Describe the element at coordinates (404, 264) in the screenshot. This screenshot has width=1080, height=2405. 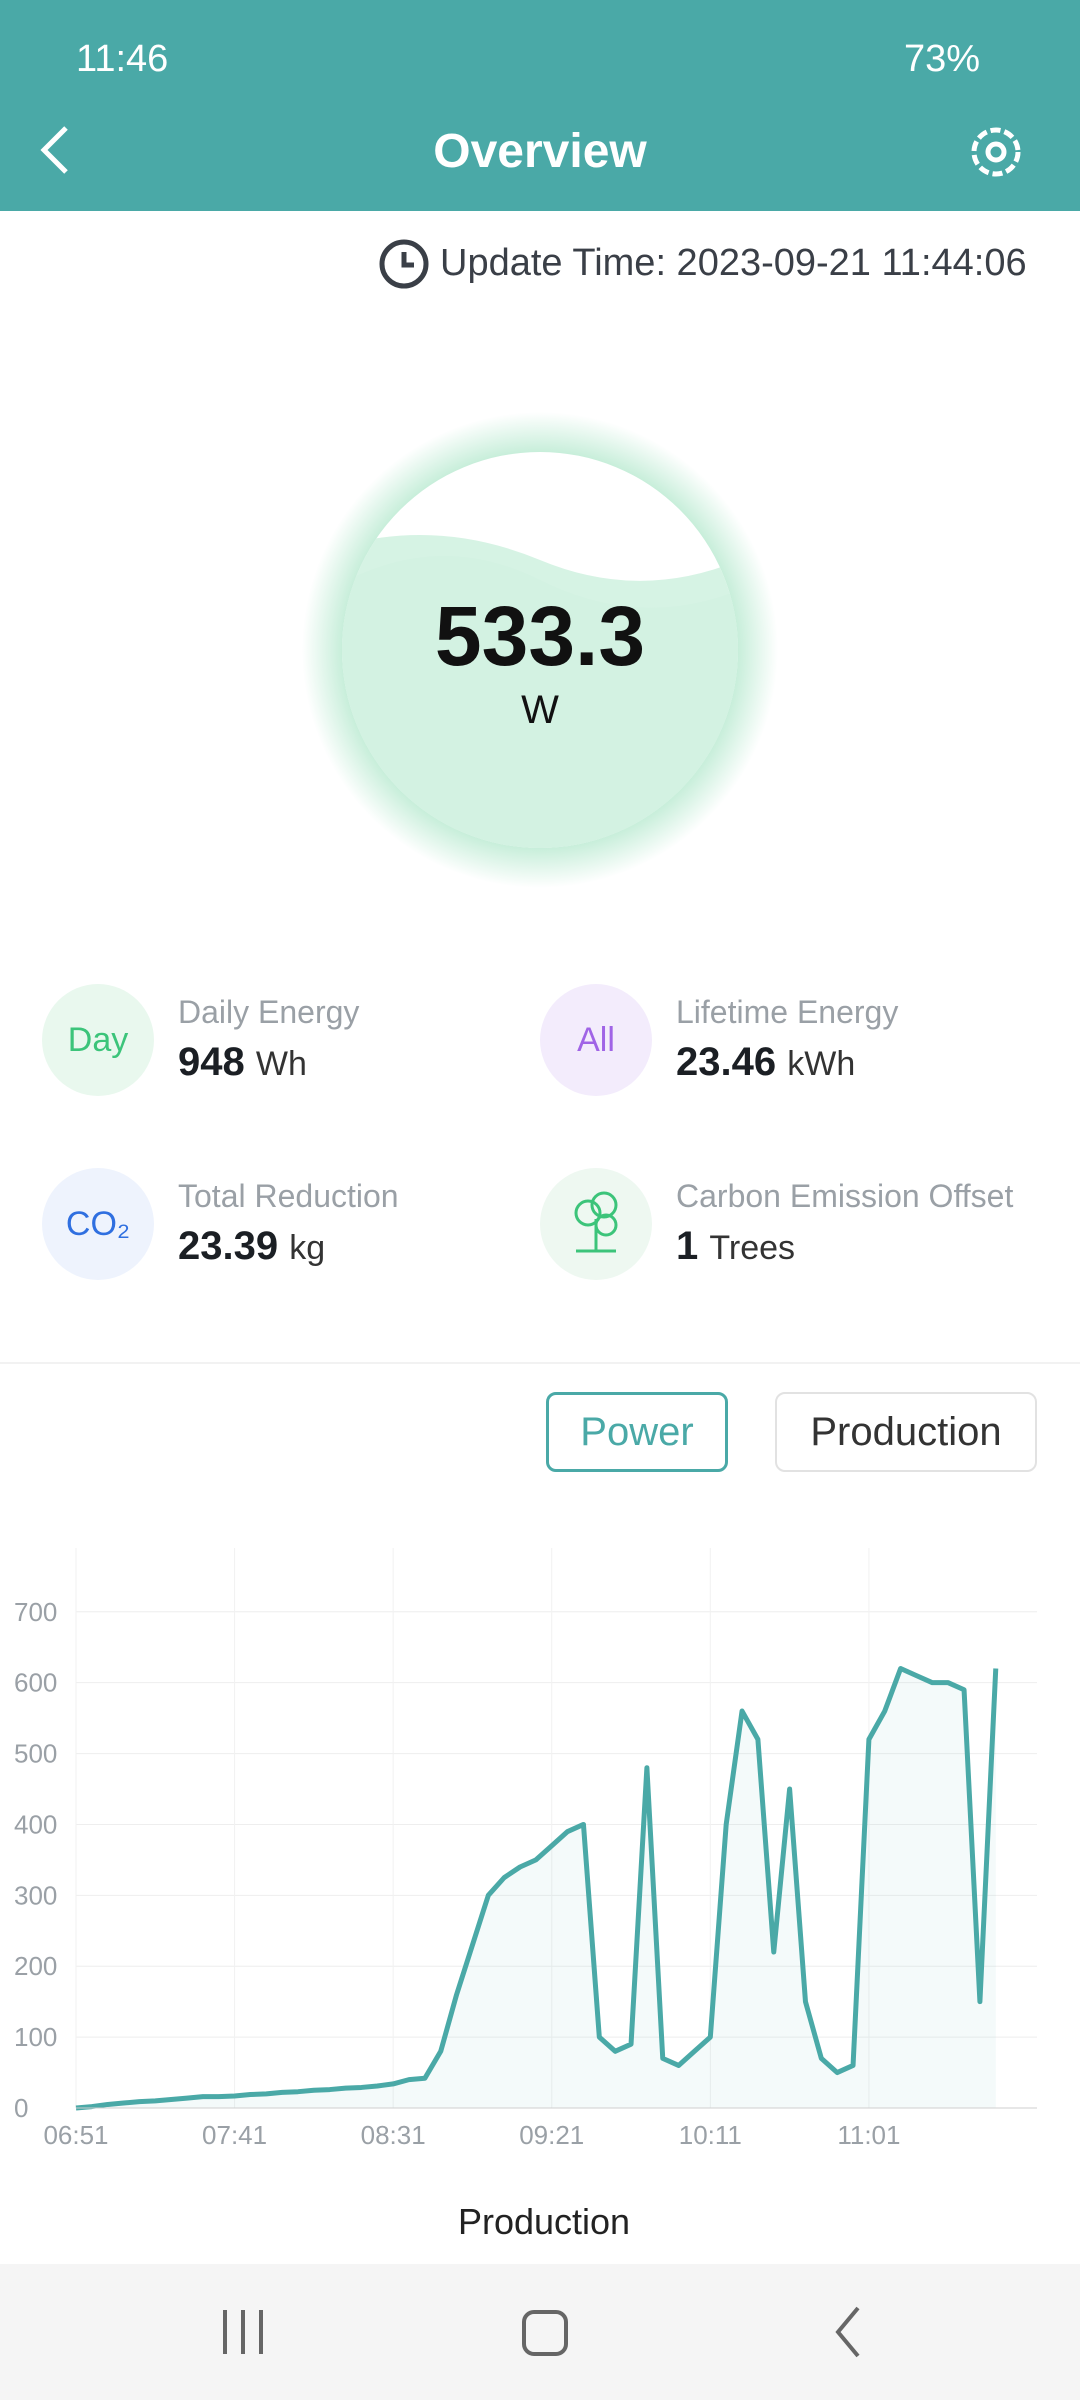
I see `clock-icon` at that location.